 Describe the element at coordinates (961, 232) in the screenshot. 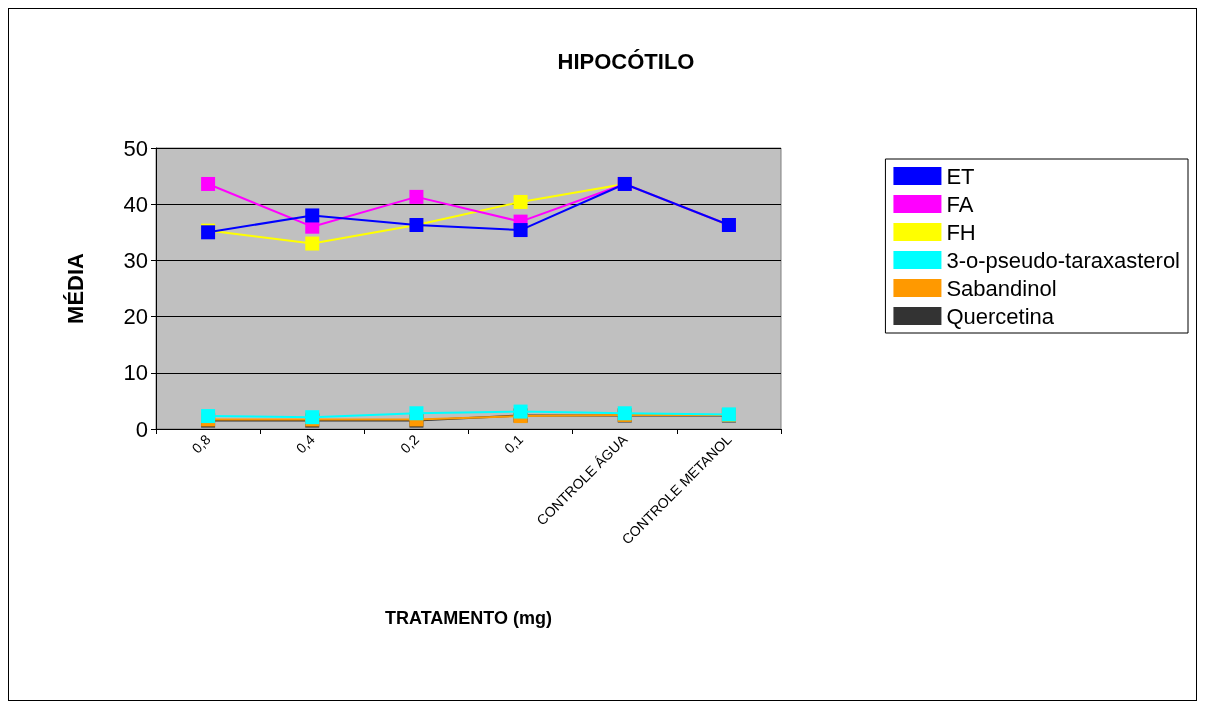

I see `legend-label: FH` at that location.